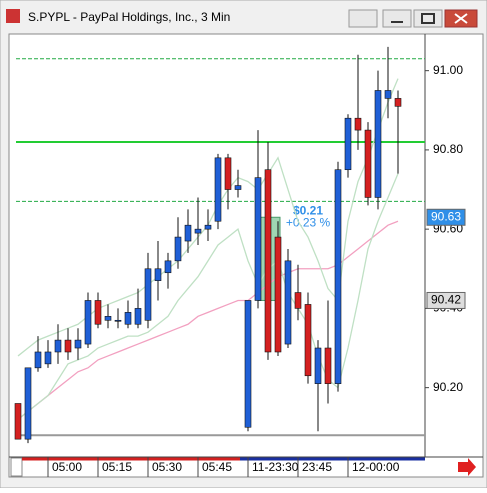  What do you see at coordinates (448, 387) in the screenshot?
I see `y-tick-label: 90.20` at bounding box center [448, 387].